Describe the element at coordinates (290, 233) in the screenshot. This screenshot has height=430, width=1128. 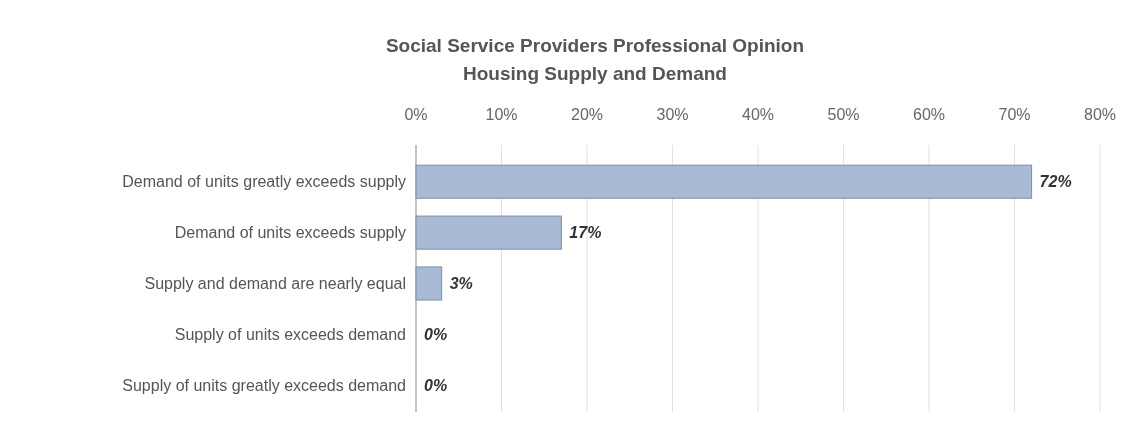
I see `y-tick-label: Demand of units exceeds supply` at that location.